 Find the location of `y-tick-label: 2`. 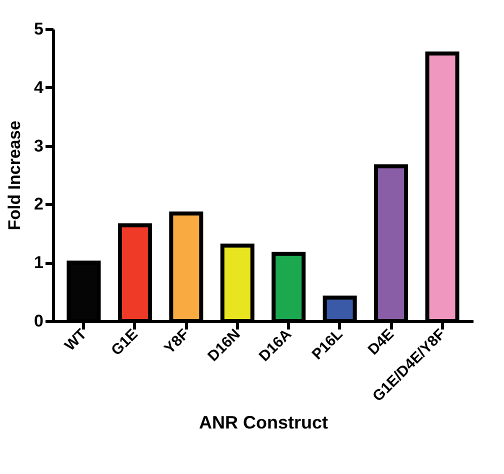

y-tick-label: 2 is located at coordinates (39, 204).